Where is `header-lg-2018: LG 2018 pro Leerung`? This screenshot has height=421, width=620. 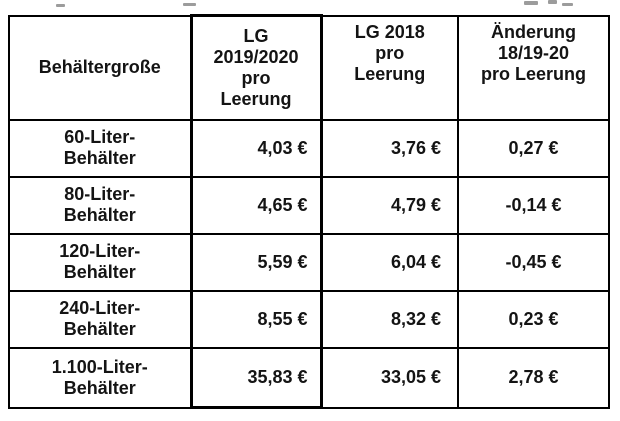
header-lg-2018: LG 2018 pro Leerung is located at coordinates (389, 67).